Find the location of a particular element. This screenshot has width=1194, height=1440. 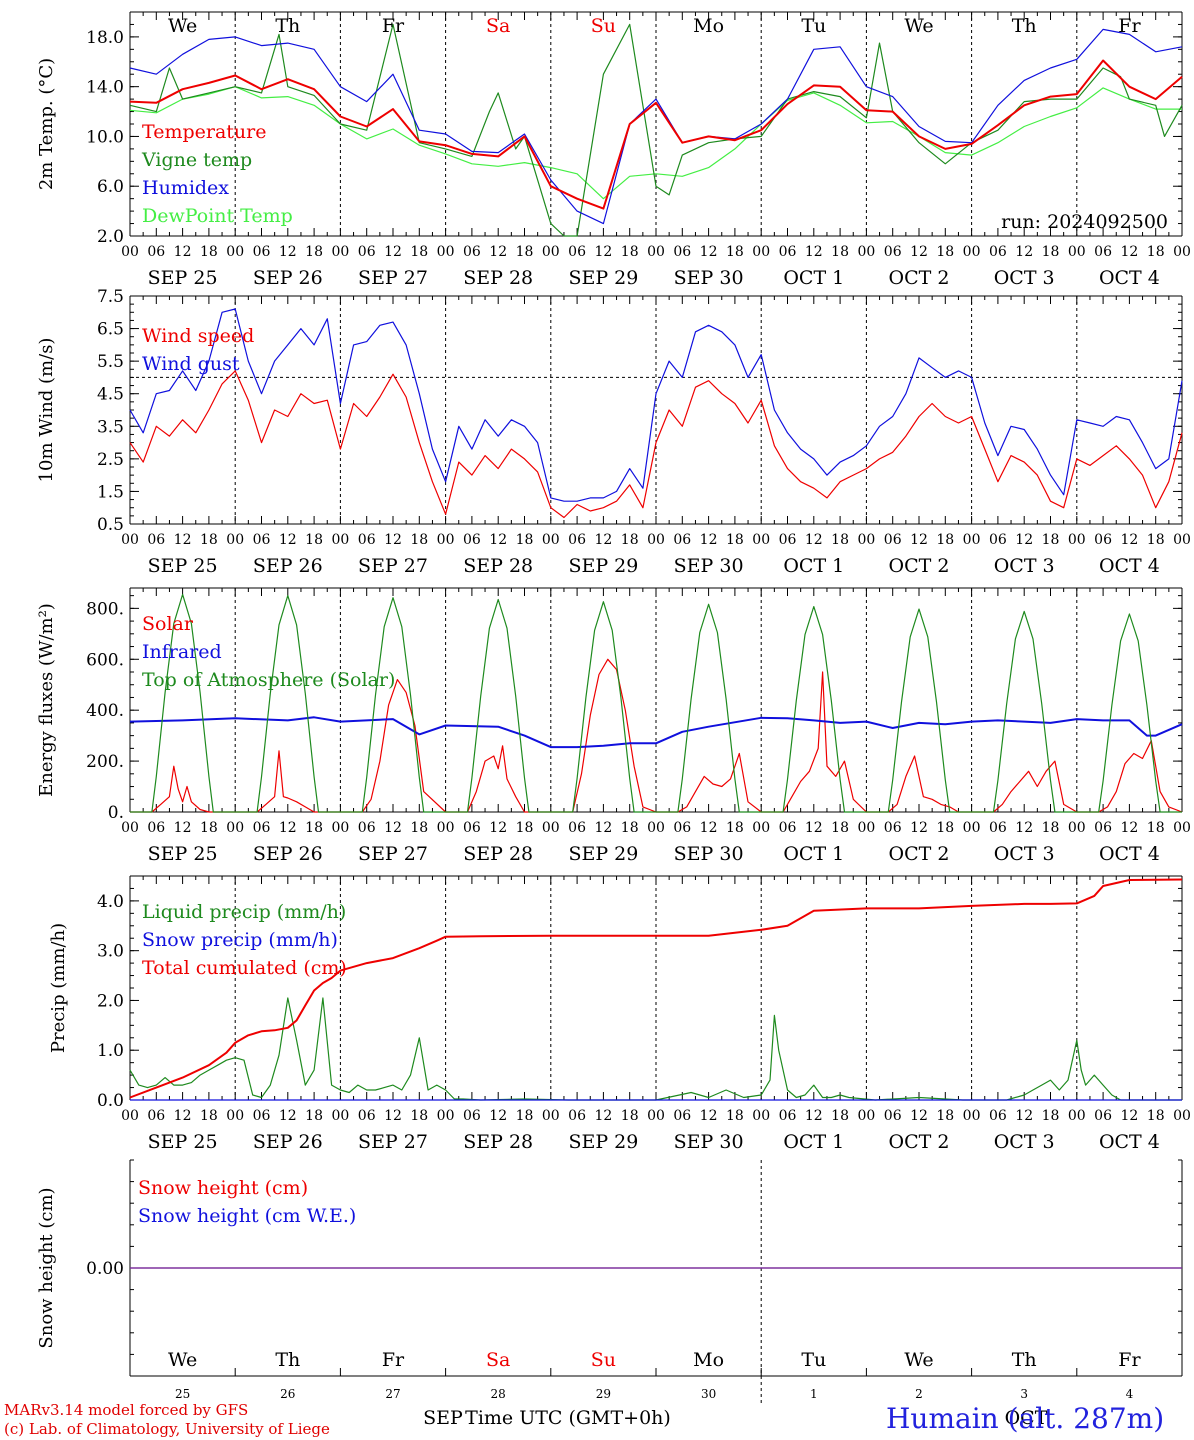

date-label: OCT 4 is located at coordinates (1129, 566).